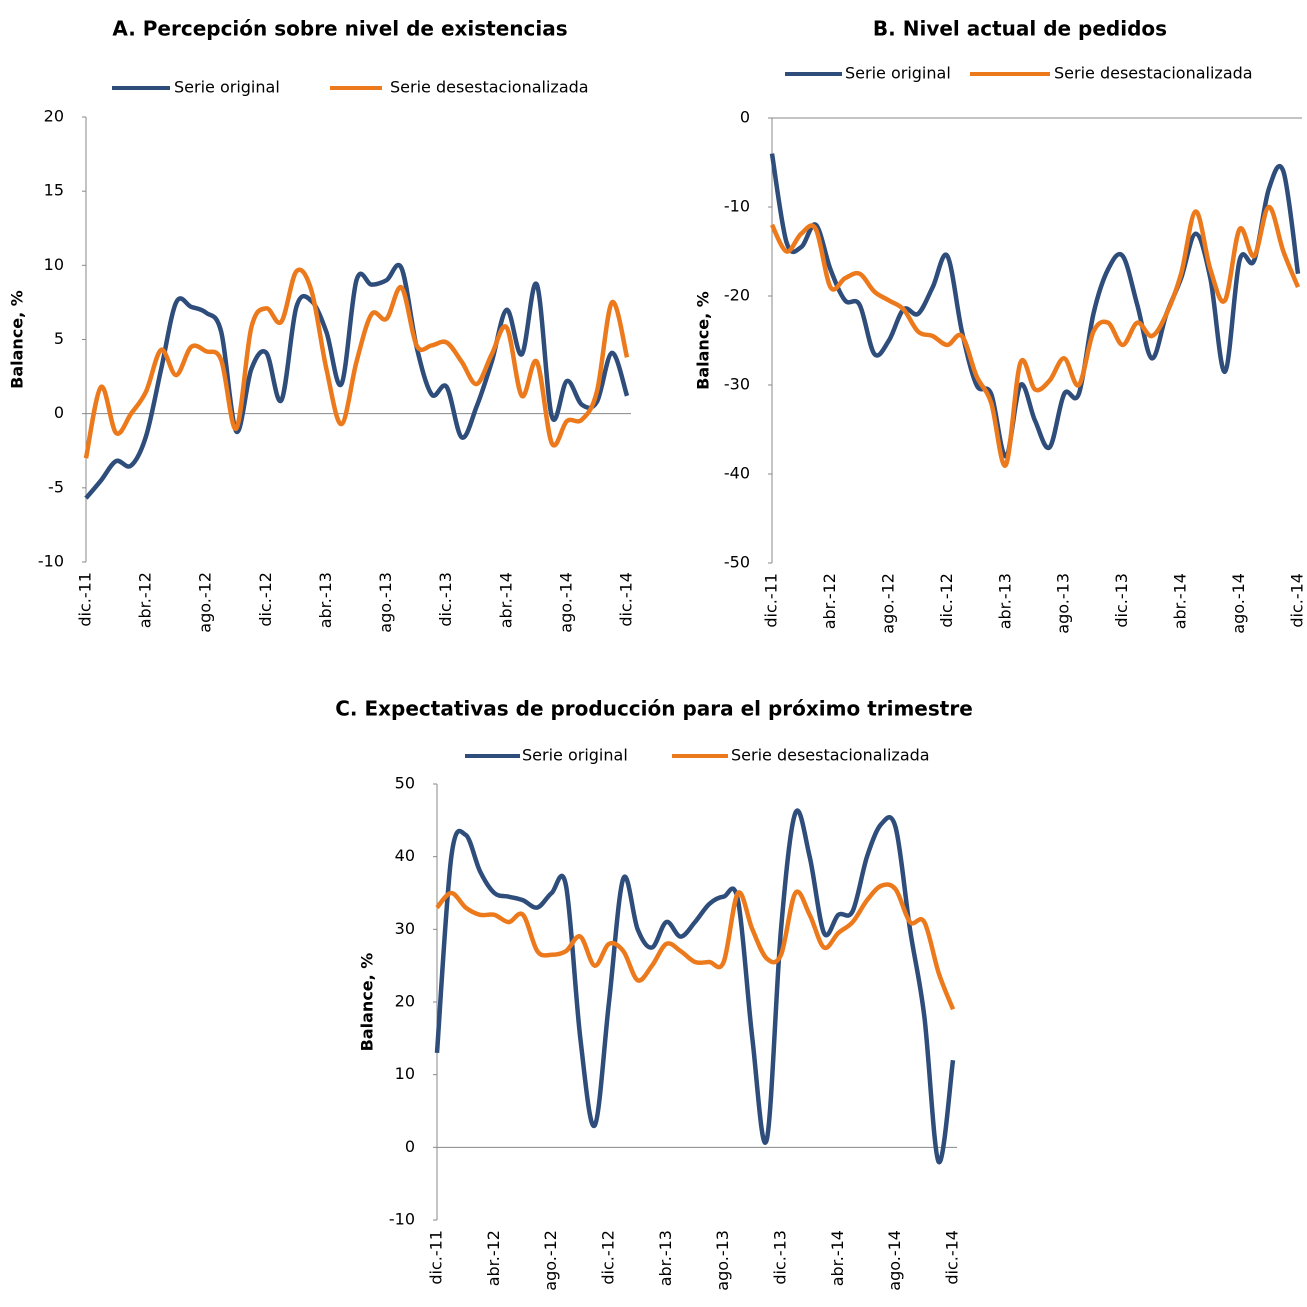 Image resolution: width=1307 pixels, height=1307 pixels. I want to click on y-tick-label: 15, so click(54, 190).